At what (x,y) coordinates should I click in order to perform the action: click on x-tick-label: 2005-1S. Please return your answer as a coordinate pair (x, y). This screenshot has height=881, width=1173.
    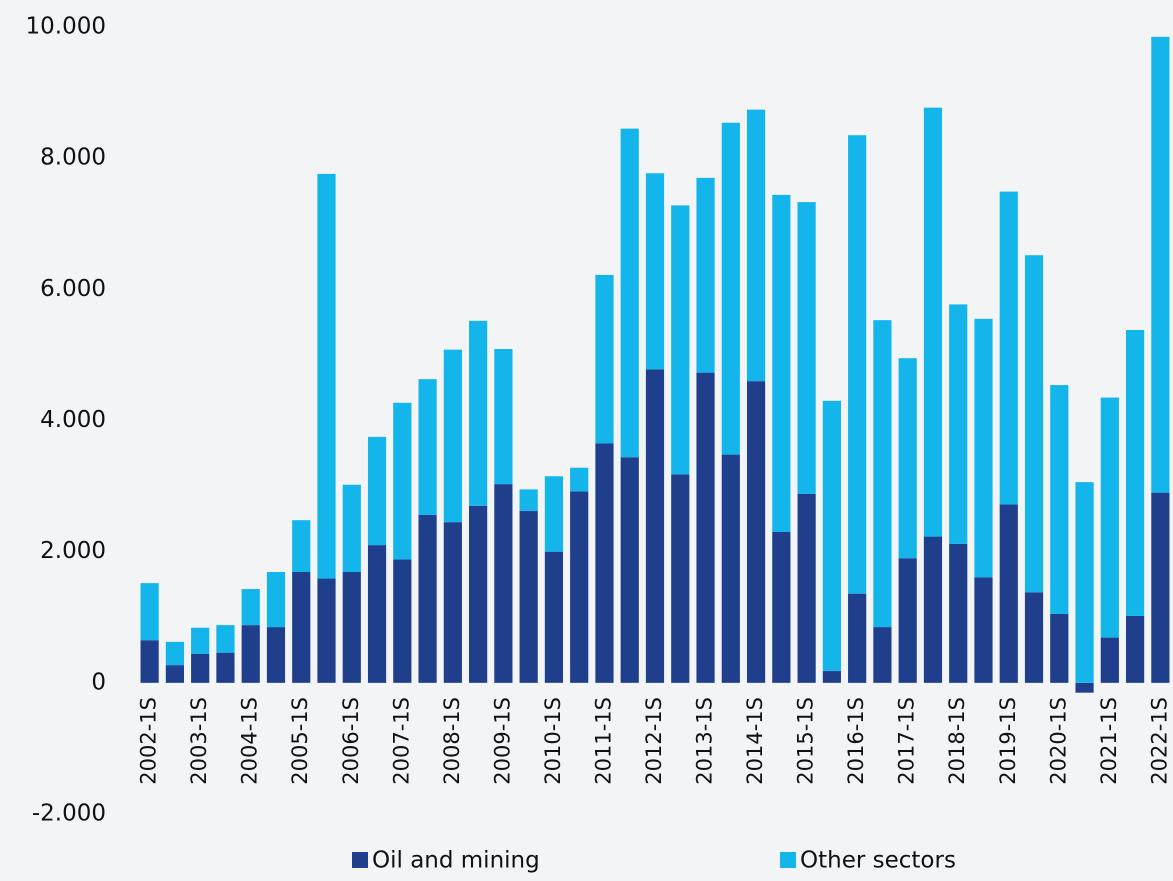
    Looking at the image, I should click on (300, 741).